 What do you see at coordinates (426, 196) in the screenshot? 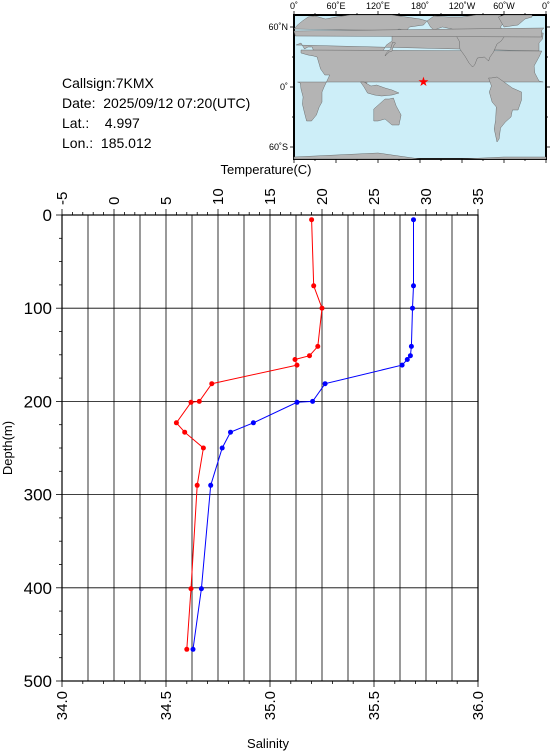
I see `temperature-tick-label: 30` at bounding box center [426, 196].